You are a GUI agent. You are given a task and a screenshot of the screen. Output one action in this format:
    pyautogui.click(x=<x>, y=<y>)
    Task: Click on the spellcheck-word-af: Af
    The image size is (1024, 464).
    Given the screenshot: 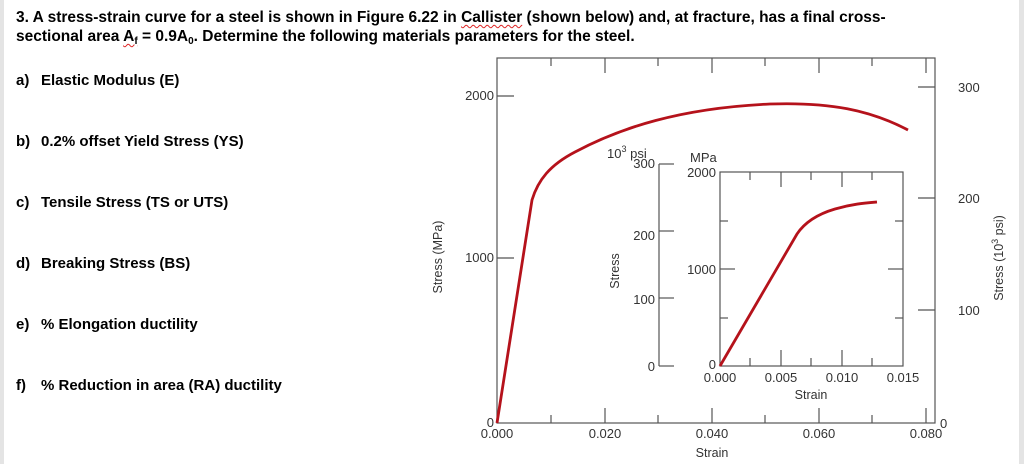 What is the action you would take?
    pyautogui.click(x=130, y=37)
    